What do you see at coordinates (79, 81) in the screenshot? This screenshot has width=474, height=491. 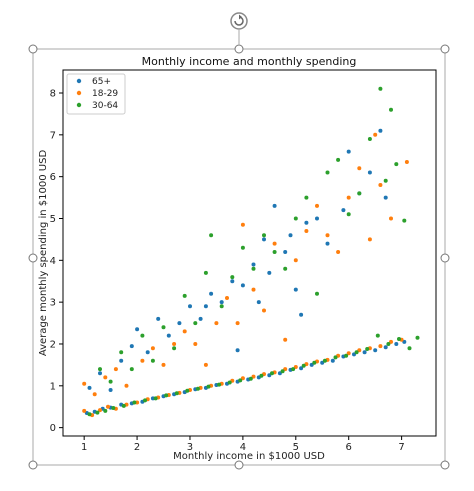 I see `legend-marker-65plus` at bounding box center [79, 81].